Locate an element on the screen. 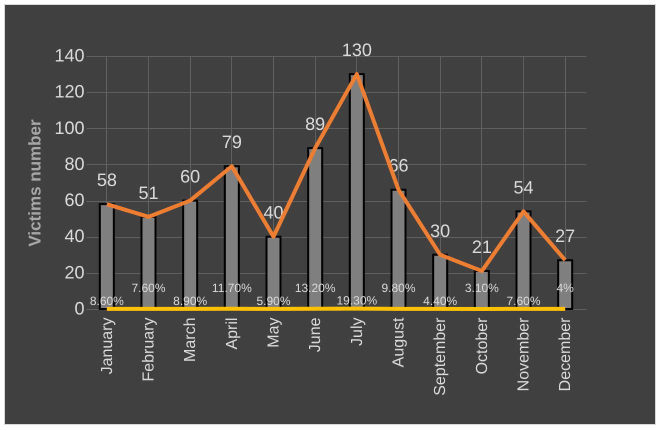 This screenshot has width=670, height=431. data-label: 60 is located at coordinates (190, 176).